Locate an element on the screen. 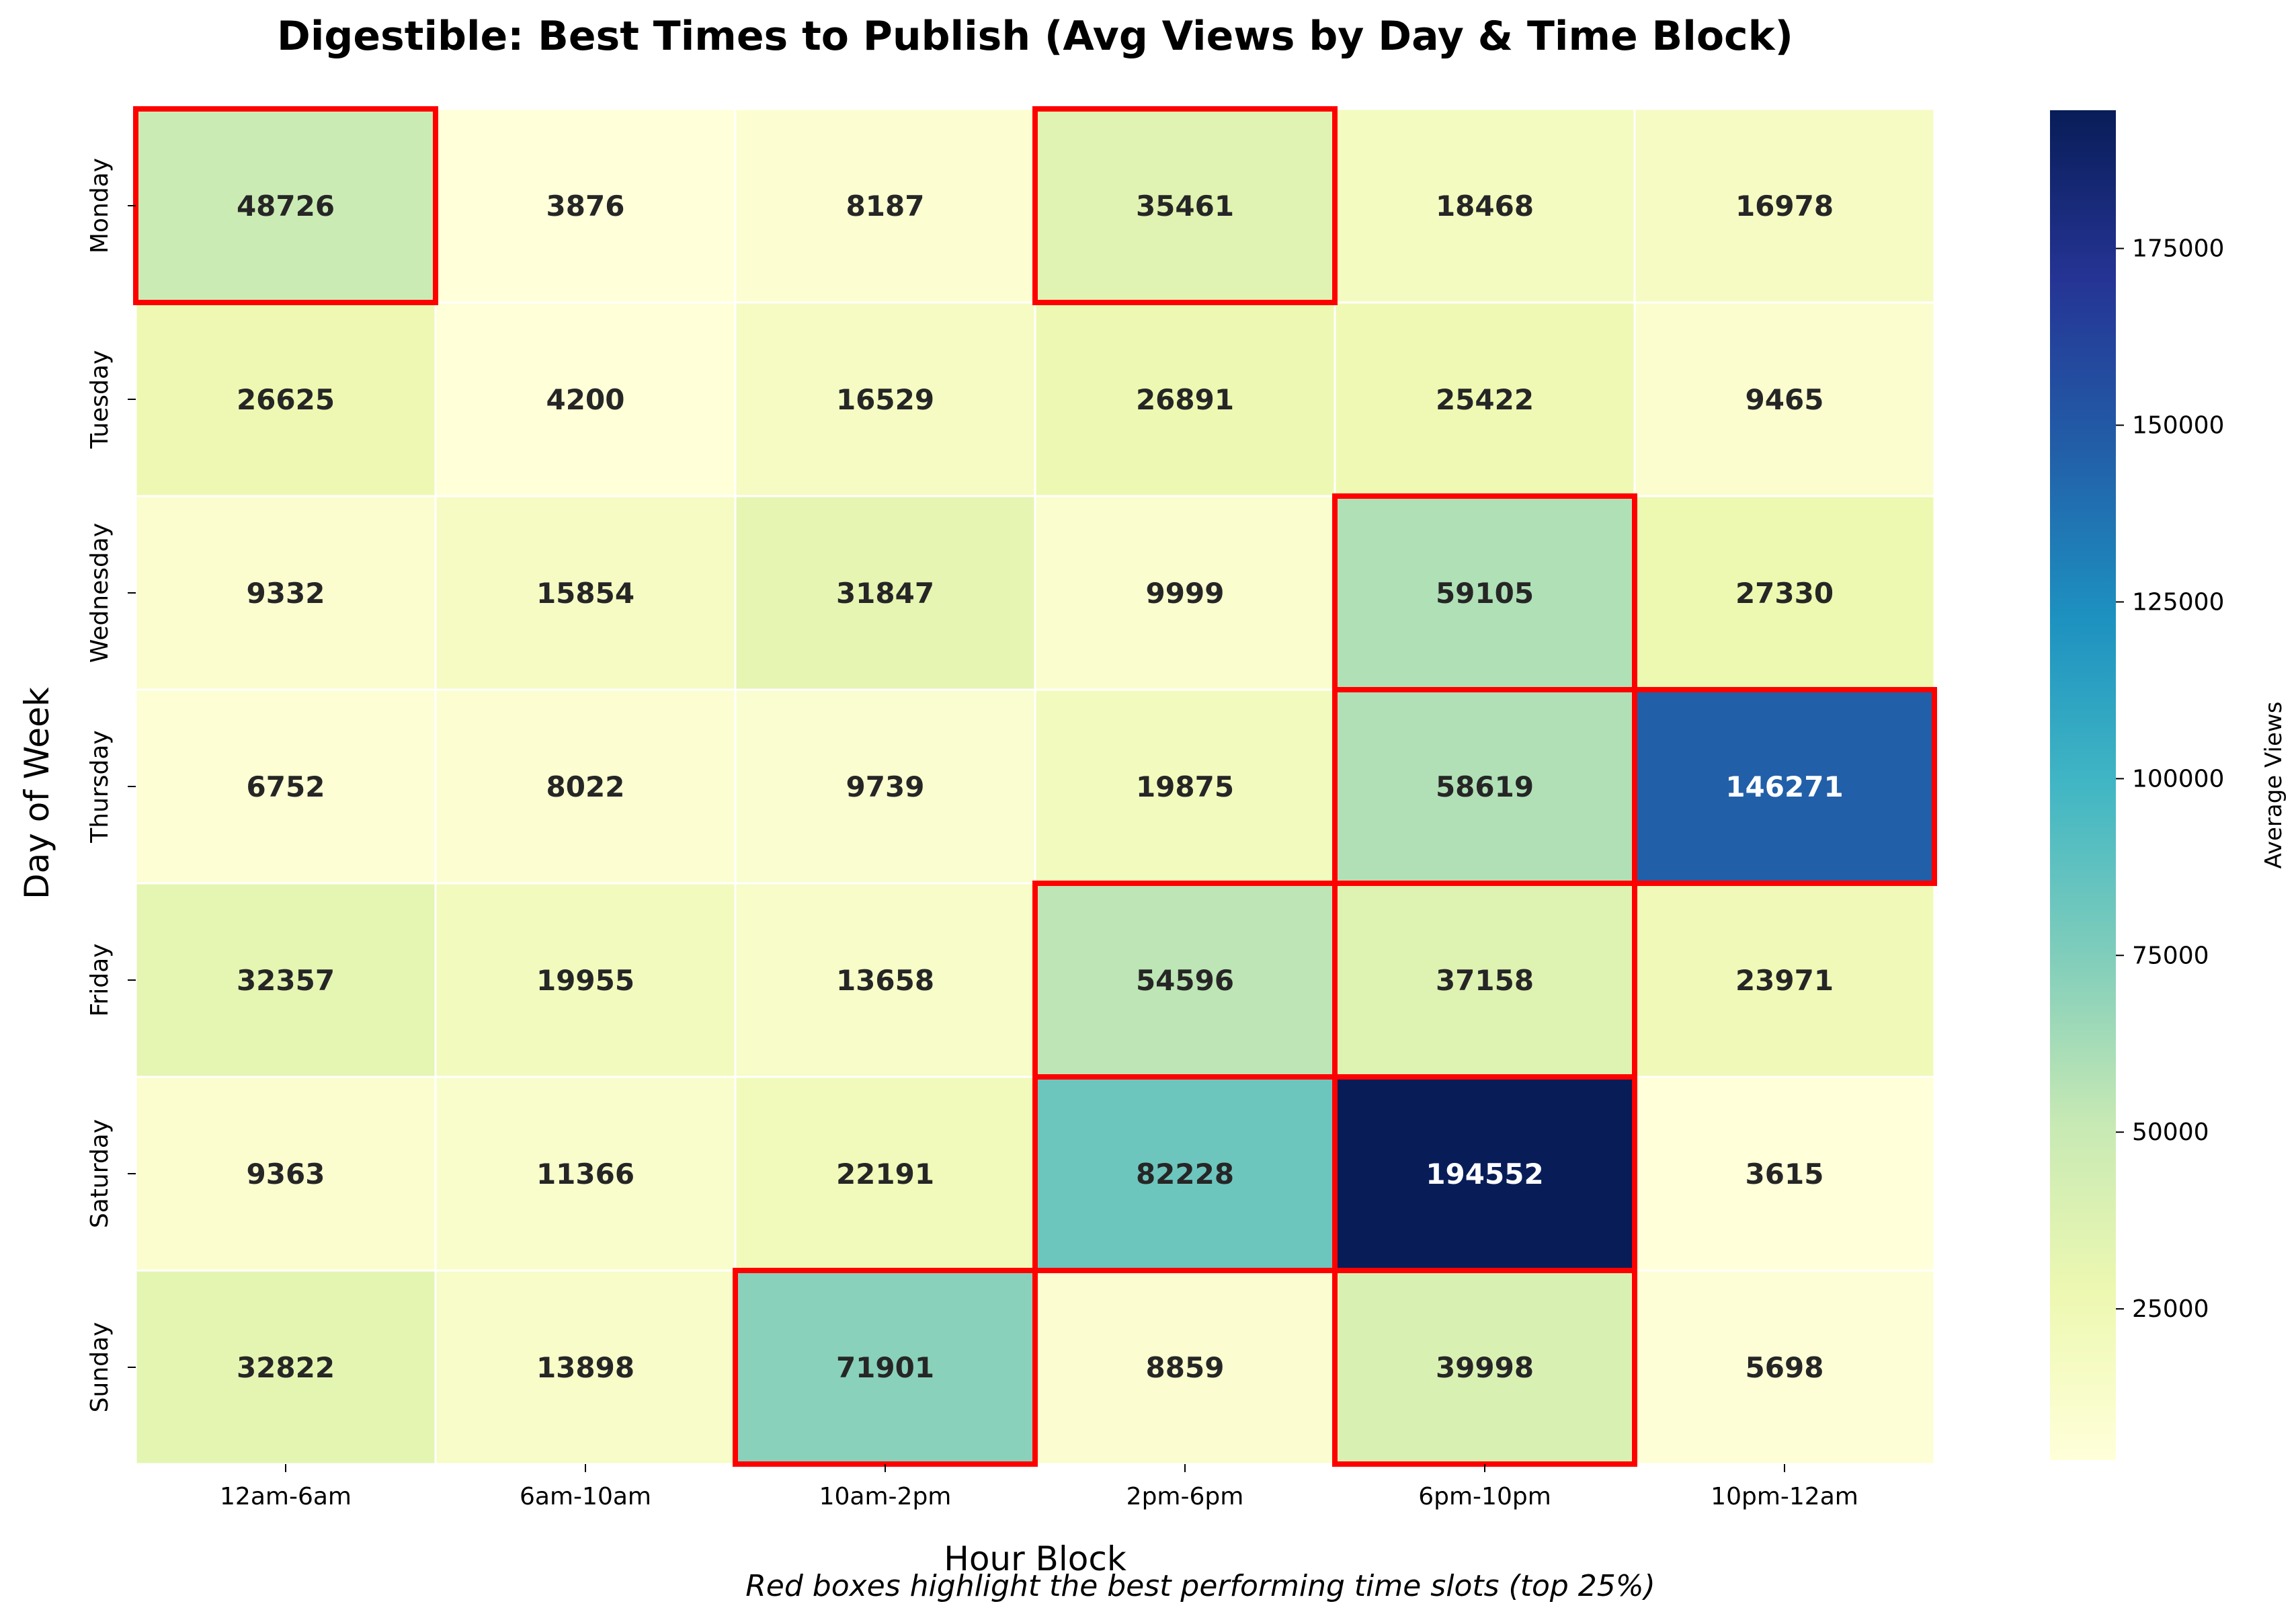  cell-value-label: 18468 is located at coordinates (1485, 206).